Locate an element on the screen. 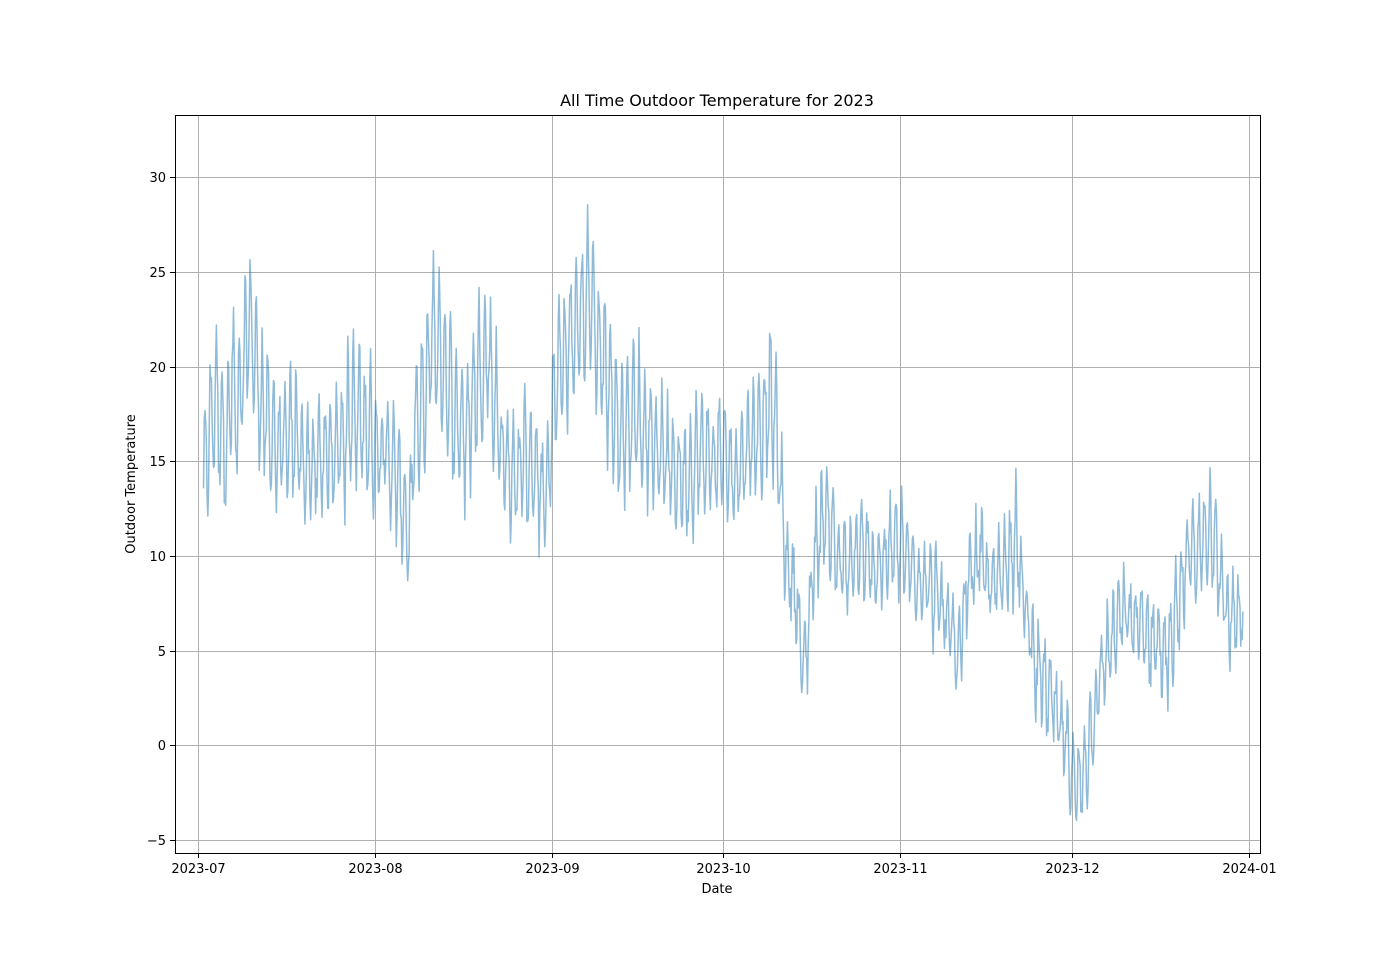  y-tick-label: 0 is located at coordinates (162, 746).